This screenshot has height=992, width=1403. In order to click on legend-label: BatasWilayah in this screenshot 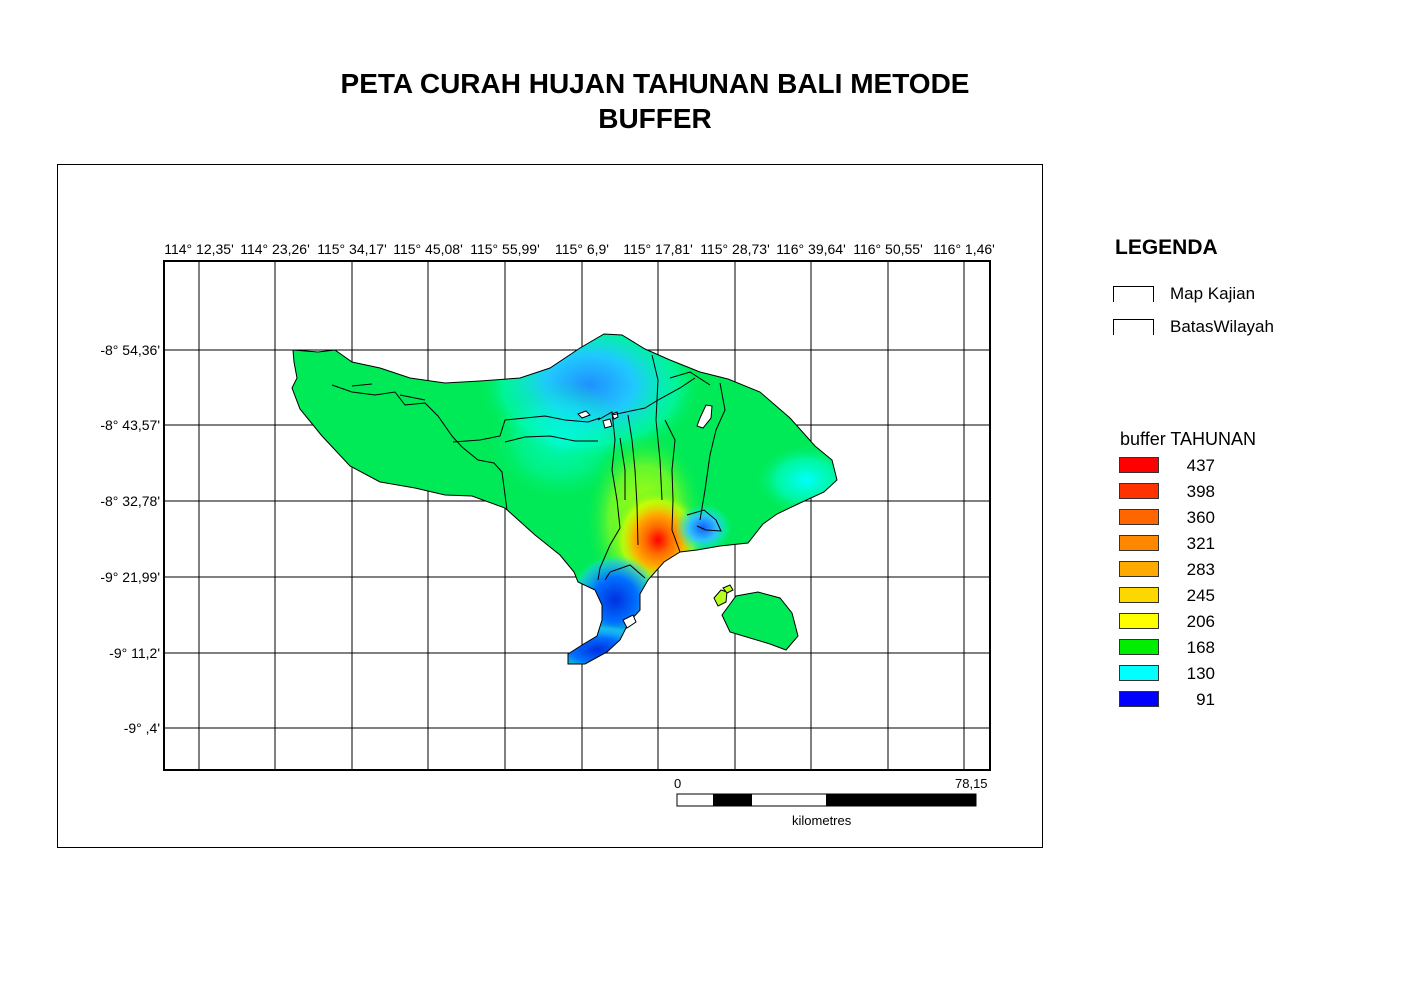, I will do `click(1222, 326)`.